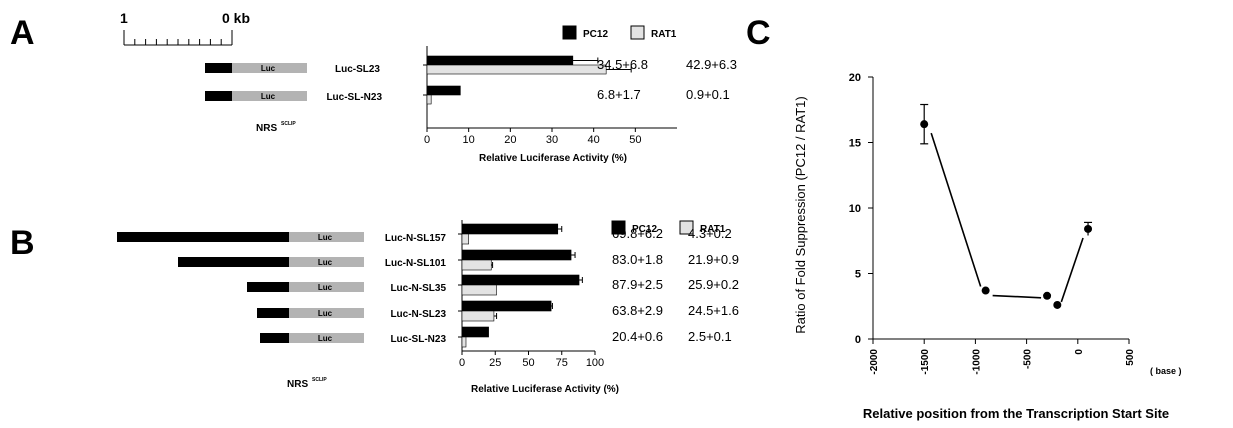 The width and height of the screenshot is (1233, 428). I want to click on x-axis-unit-c: ( base ), so click(1166, 371).